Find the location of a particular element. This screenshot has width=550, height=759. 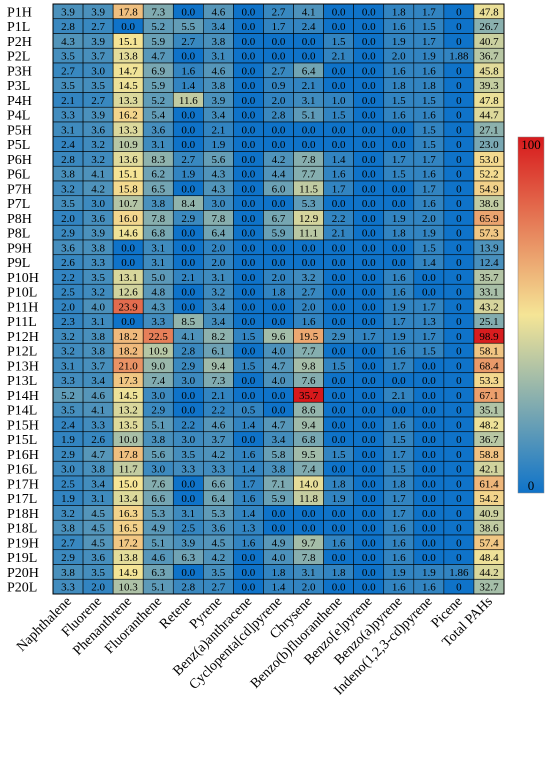

cell-value-label: 1.4 is located at coordinates (429, 263).